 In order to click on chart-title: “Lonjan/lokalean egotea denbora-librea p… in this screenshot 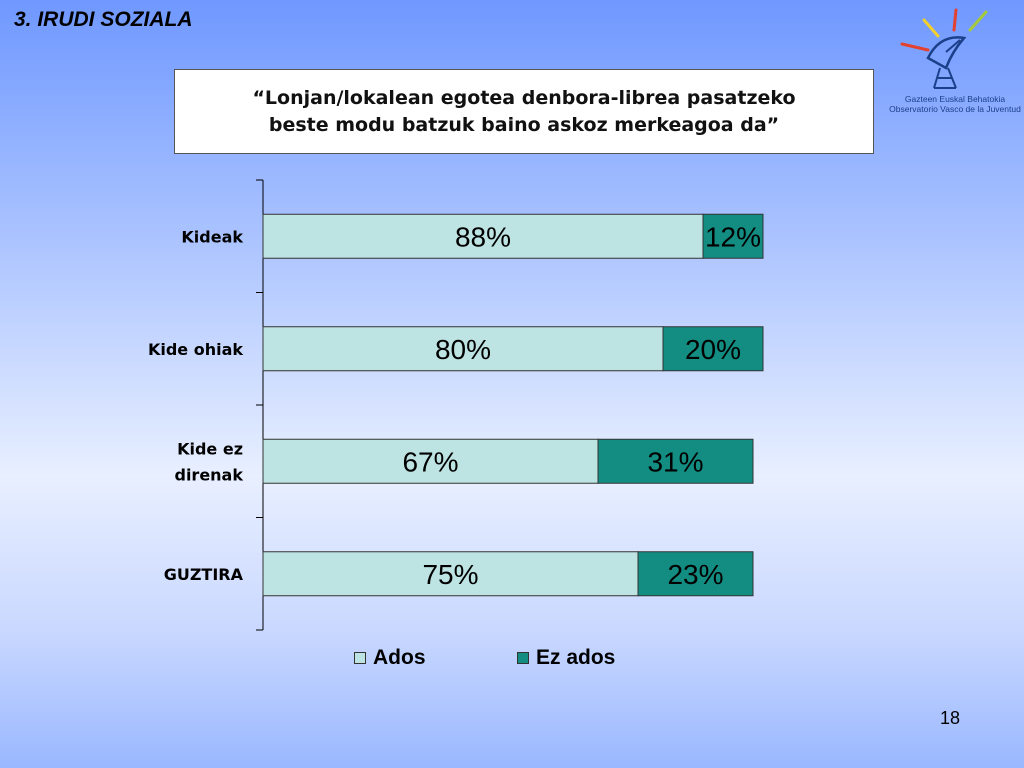, I will do `click(524, 111)`.